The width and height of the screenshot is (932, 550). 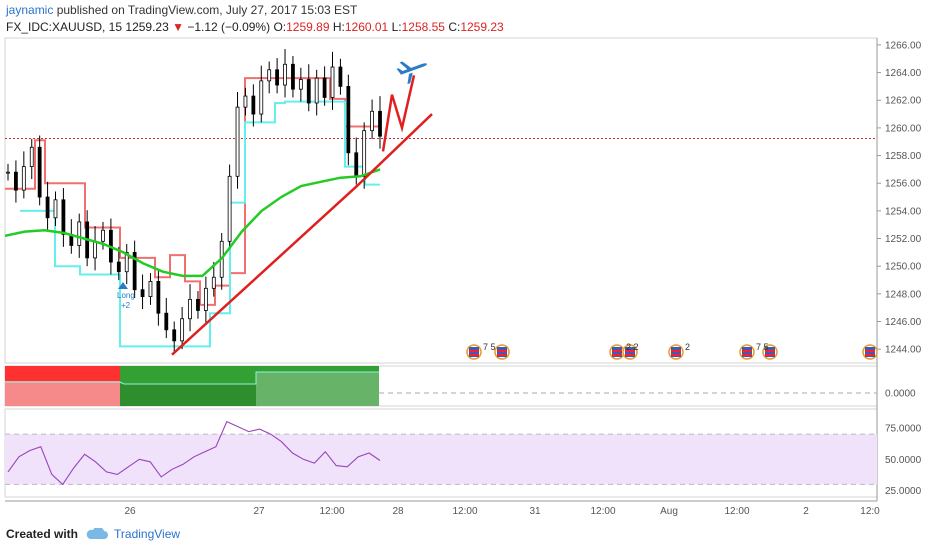 I want to click on high-label: H:, so click(x=338, y=27).